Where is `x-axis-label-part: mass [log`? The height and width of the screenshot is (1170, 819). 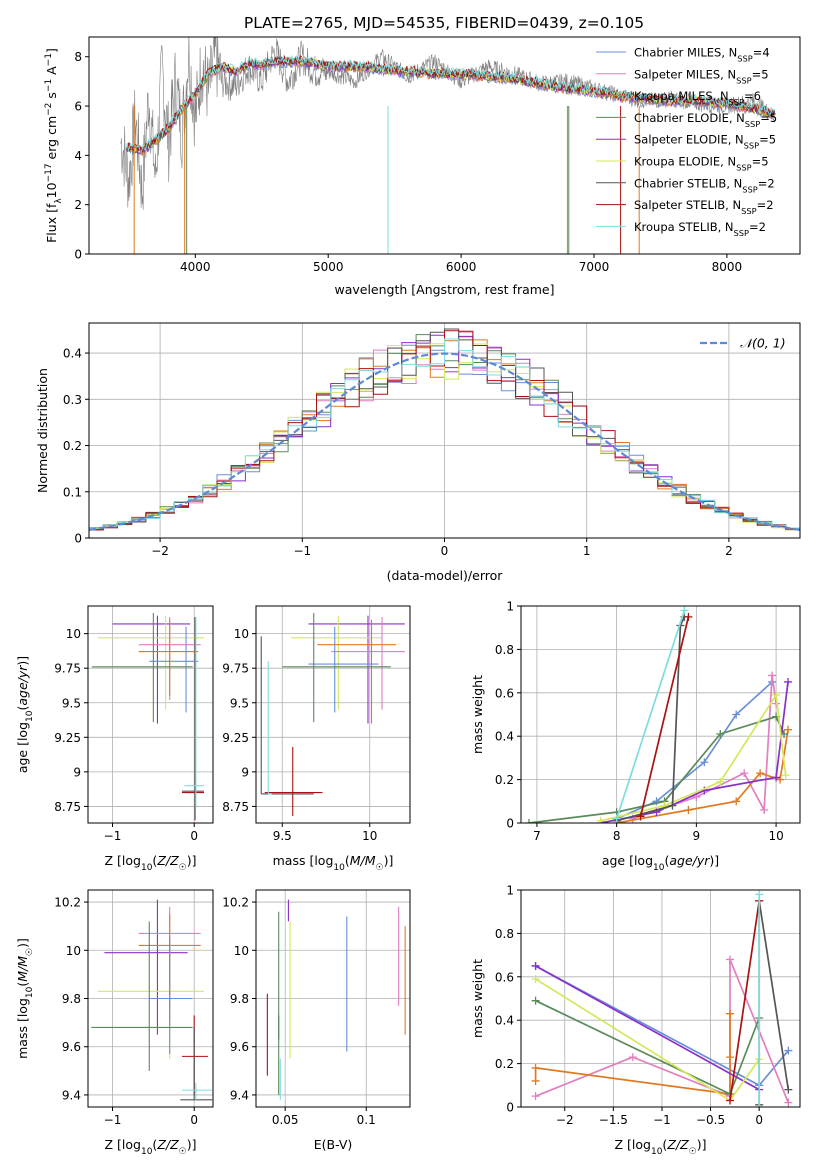
x-axis-label-part: mass [log is located at coordinates (303, 860).